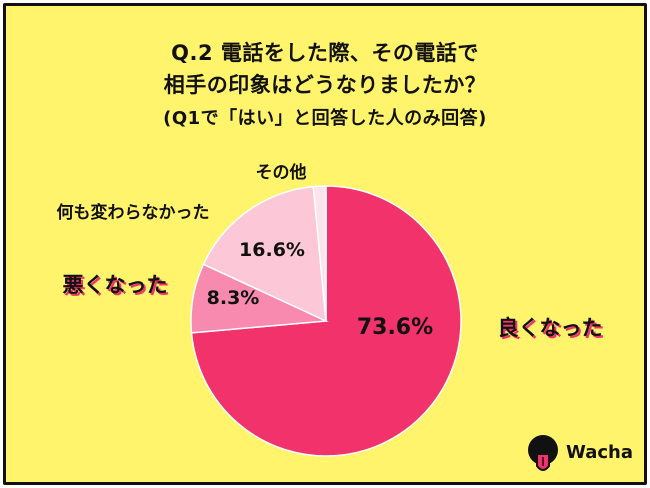 Image resolution: width=650 pixels, height=488 pixels. I want to click on slice-no-change, so click(264, 254).